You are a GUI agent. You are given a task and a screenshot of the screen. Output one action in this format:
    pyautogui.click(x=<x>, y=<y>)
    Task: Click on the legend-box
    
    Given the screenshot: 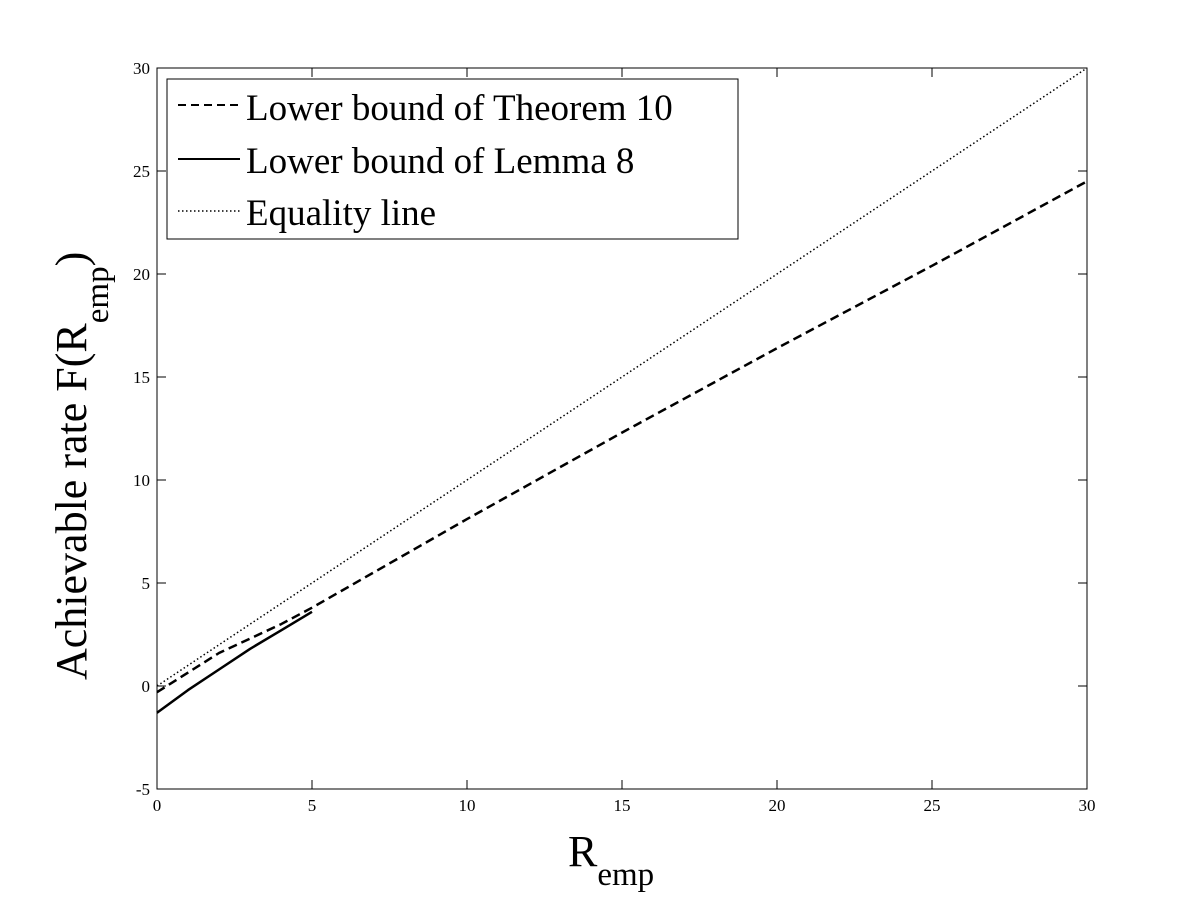 What is the action you would take?
    pyautogui.click(x=452, y=159)
    